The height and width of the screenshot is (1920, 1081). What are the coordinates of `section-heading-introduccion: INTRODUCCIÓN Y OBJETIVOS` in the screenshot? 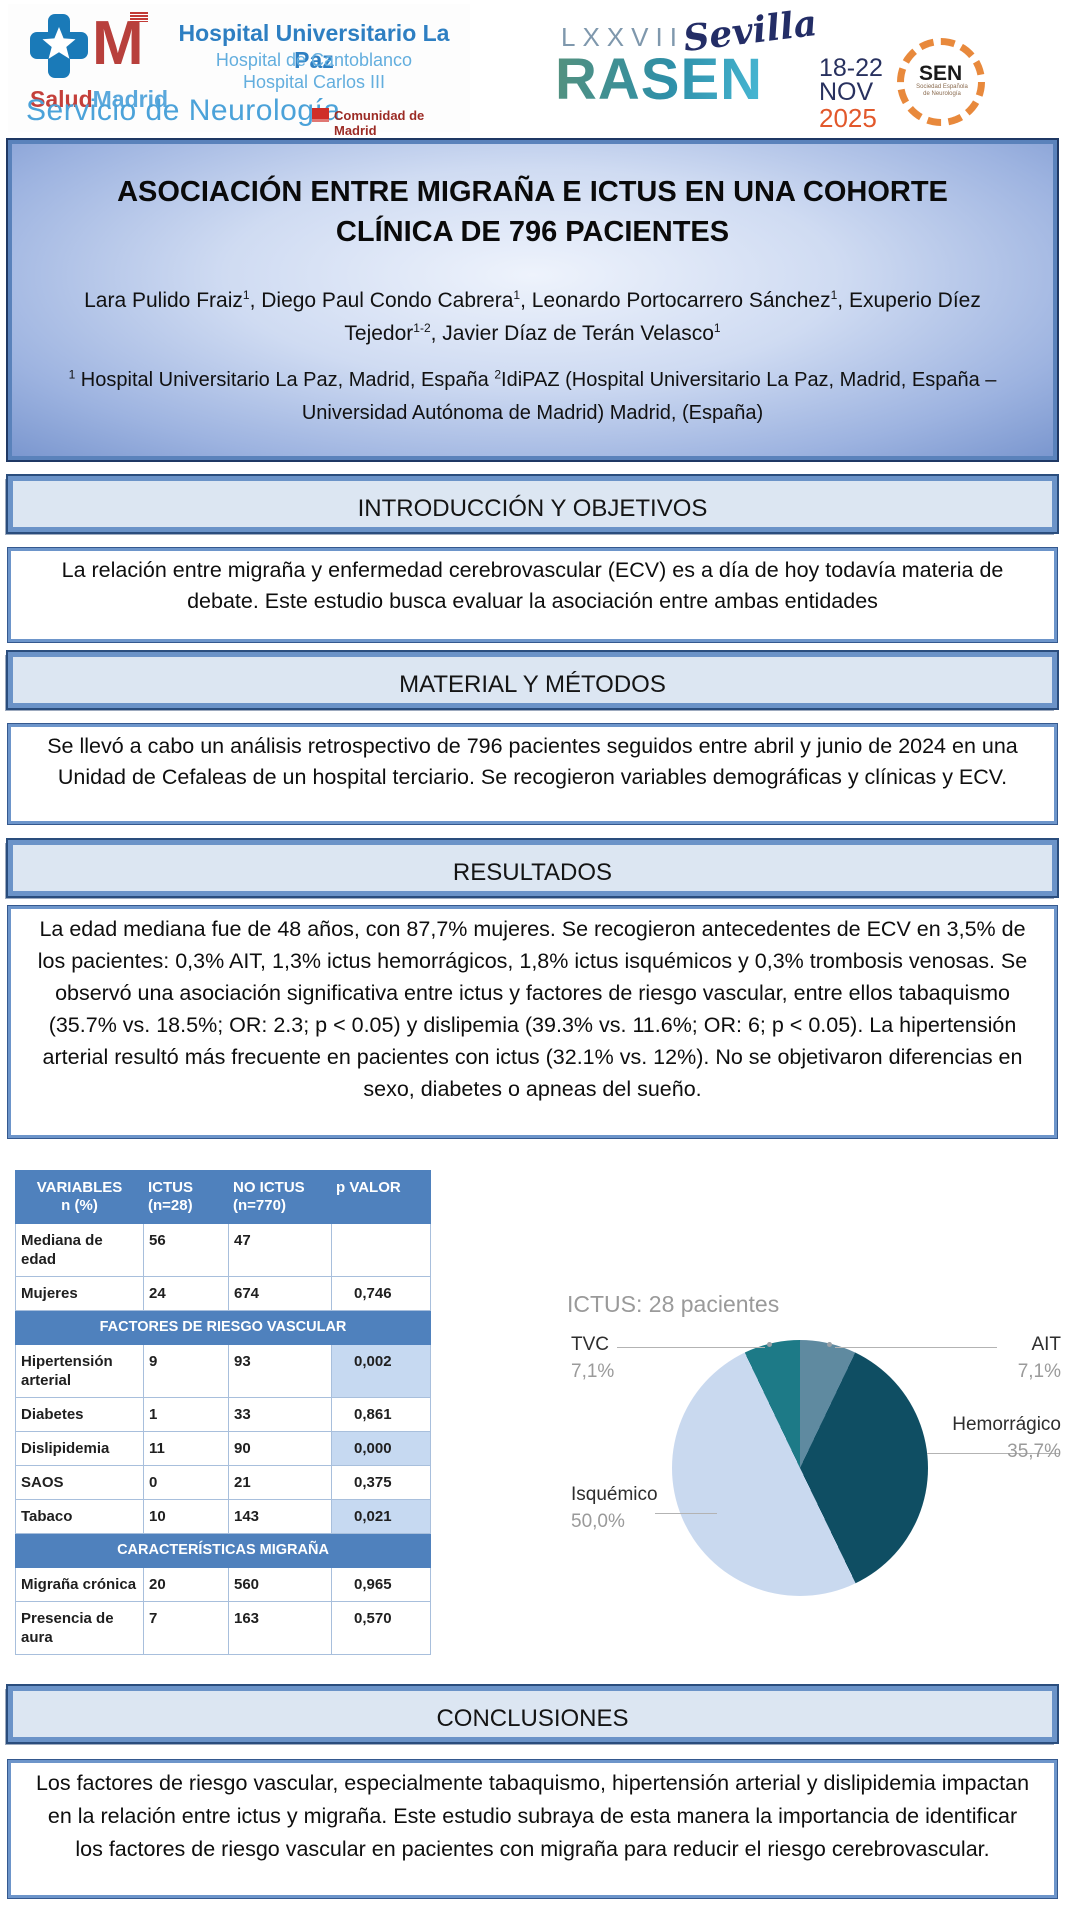 It's located at (532, 504).